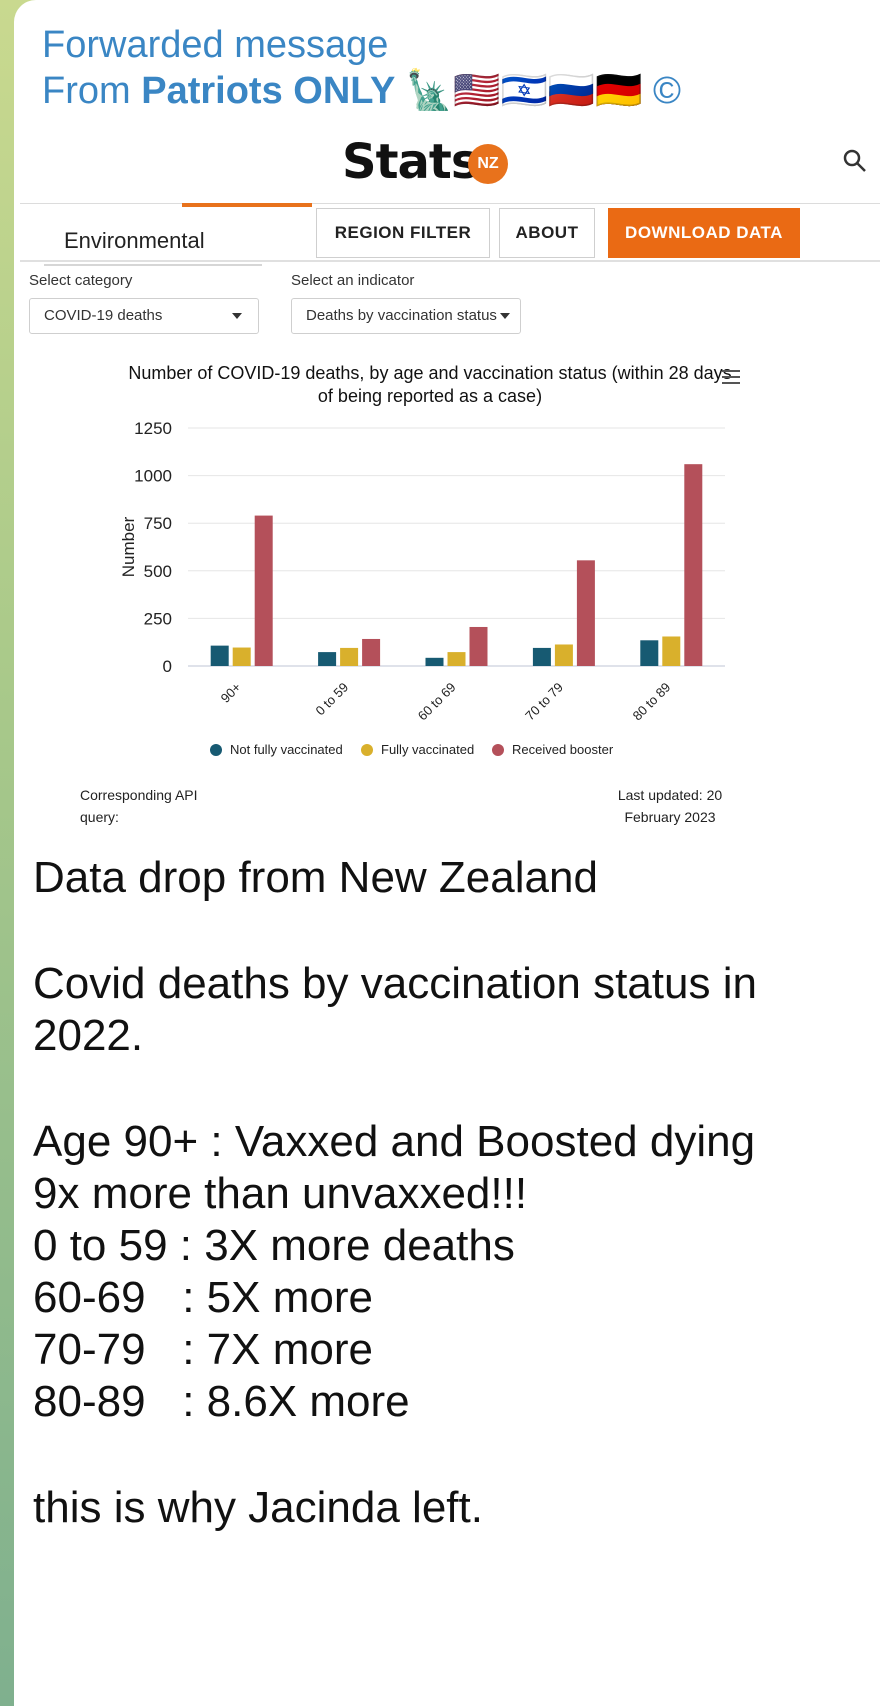 Image resolution: width=880 pixels, height=1706 pixels. What do you see at coordinates (158, 618) in the screenshot?
I see `y-tick-label: 250` at bounding box center [158, 618].